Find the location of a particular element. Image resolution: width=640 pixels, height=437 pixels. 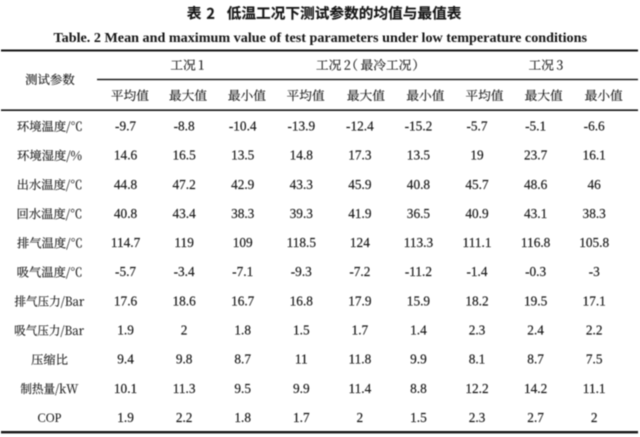

svg-text: 19 is located at coordinates (477, 155).